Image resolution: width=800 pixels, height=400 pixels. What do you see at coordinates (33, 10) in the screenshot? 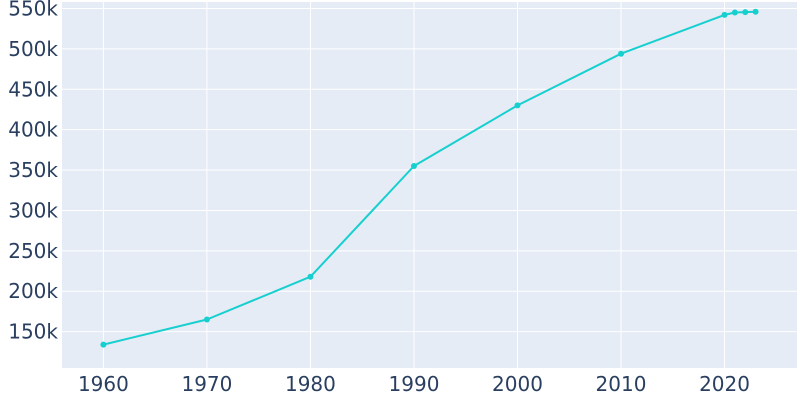
I see `y-tick-label: 550k` at bounding box center [33, 10].